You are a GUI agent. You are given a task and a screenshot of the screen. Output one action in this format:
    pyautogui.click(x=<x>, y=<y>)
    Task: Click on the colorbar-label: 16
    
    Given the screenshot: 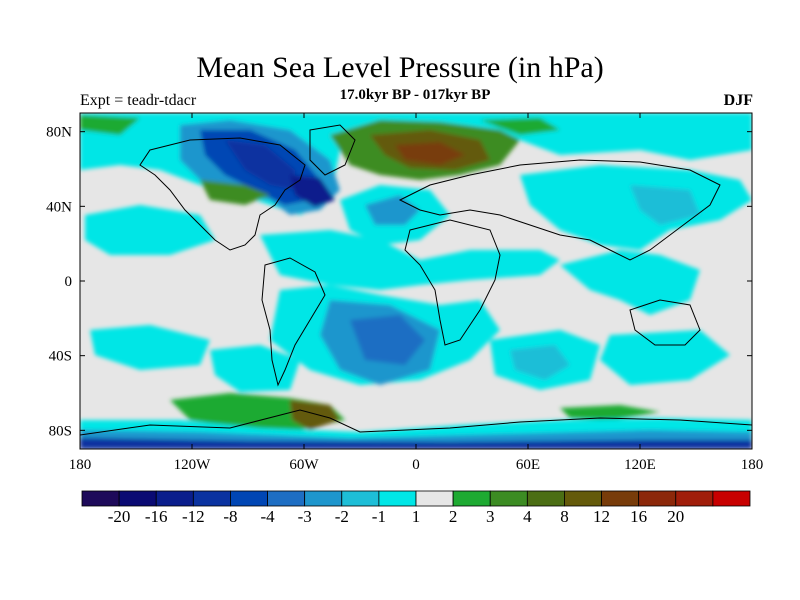 What is the action you would take?
    pyautogui.click(x=638, y=516)
    